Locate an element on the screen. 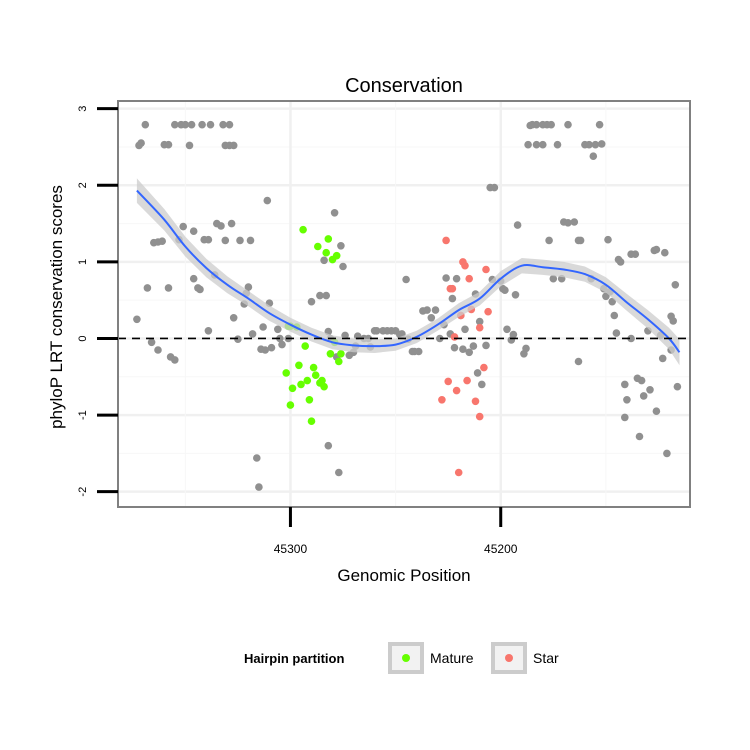 The width and height of the screenshot is (750, 750). legend-point-mature is located at coordinates (406, 658).